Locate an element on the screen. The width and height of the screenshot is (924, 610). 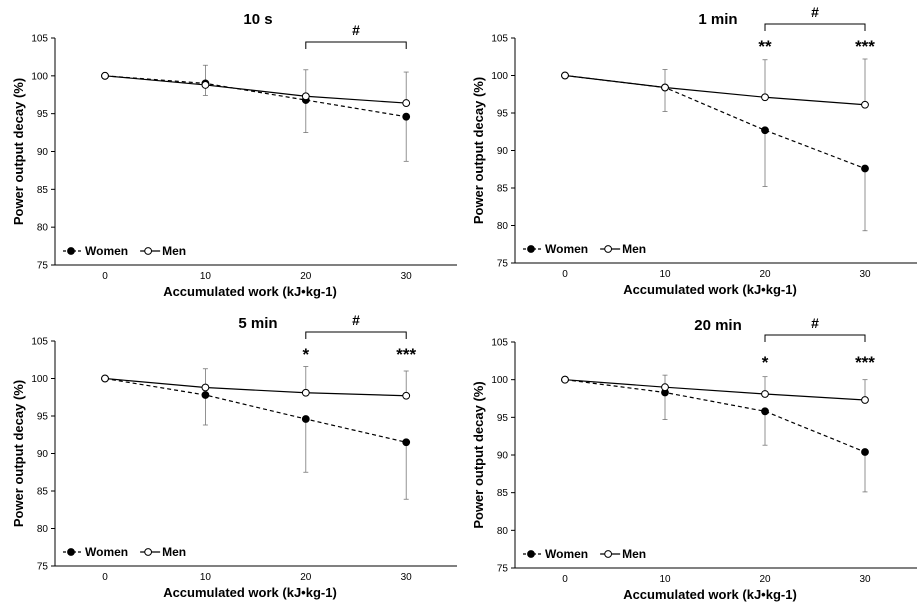
chart-title: 1 min is located at coordinates (717, 19).